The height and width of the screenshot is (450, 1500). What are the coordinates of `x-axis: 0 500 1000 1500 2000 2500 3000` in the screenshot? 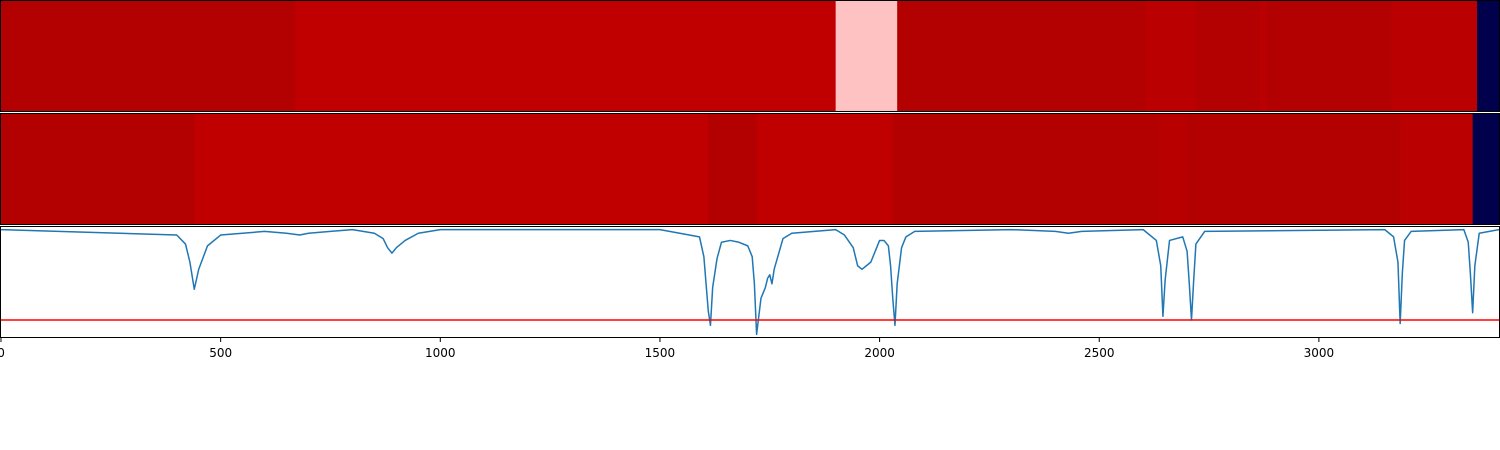 It's located at (667, 349).